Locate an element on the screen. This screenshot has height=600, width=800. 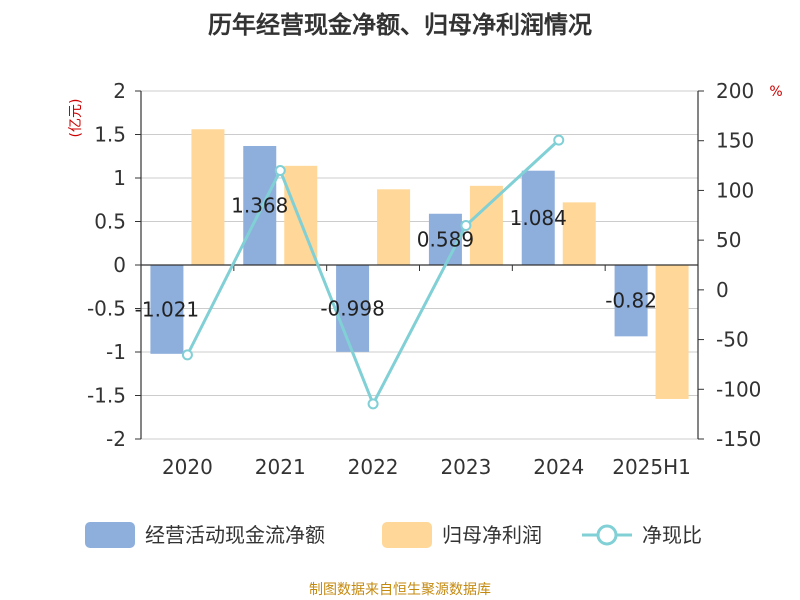
left-tick-label: -0.5 is located at coordinates (106, 309).